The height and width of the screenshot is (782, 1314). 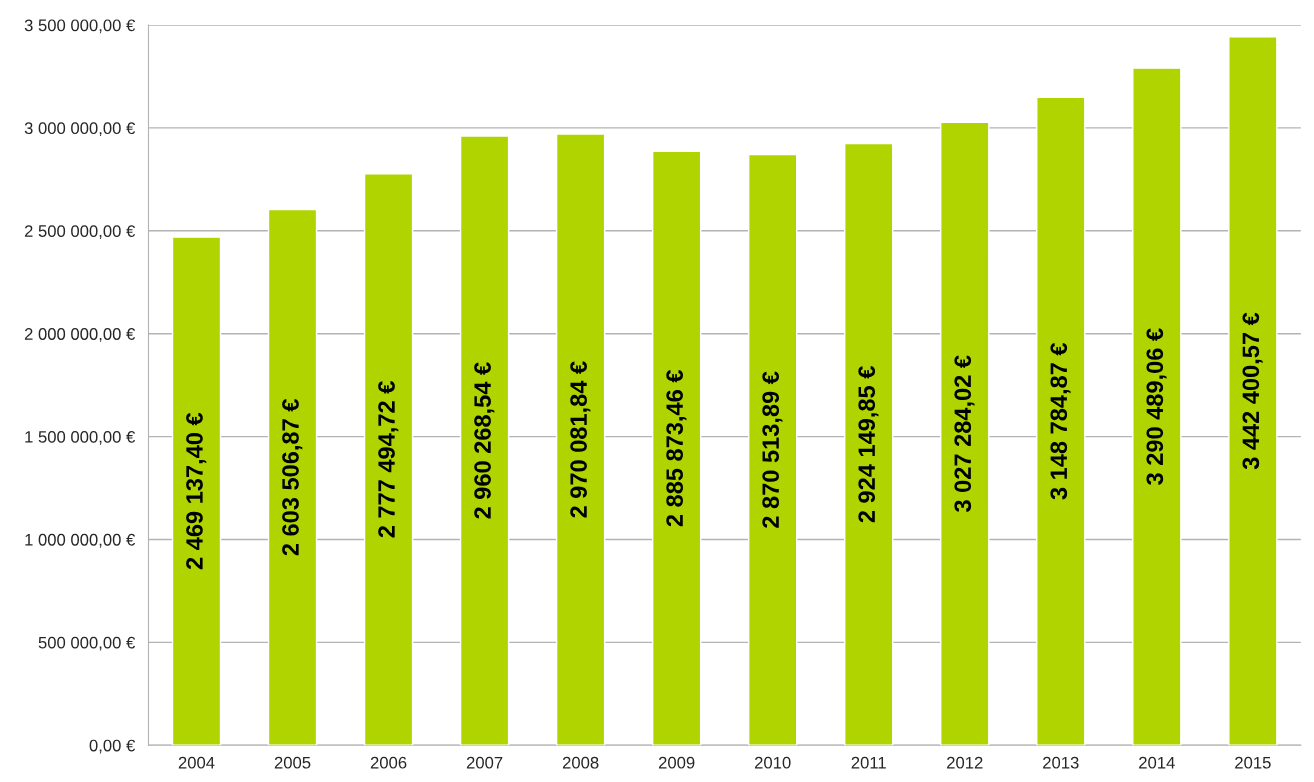 What do you see at coordinates (80, 540) in the screenshot?
I see `y-tick-label: 1 000 000,00 €` at bounding box center [80, 540].